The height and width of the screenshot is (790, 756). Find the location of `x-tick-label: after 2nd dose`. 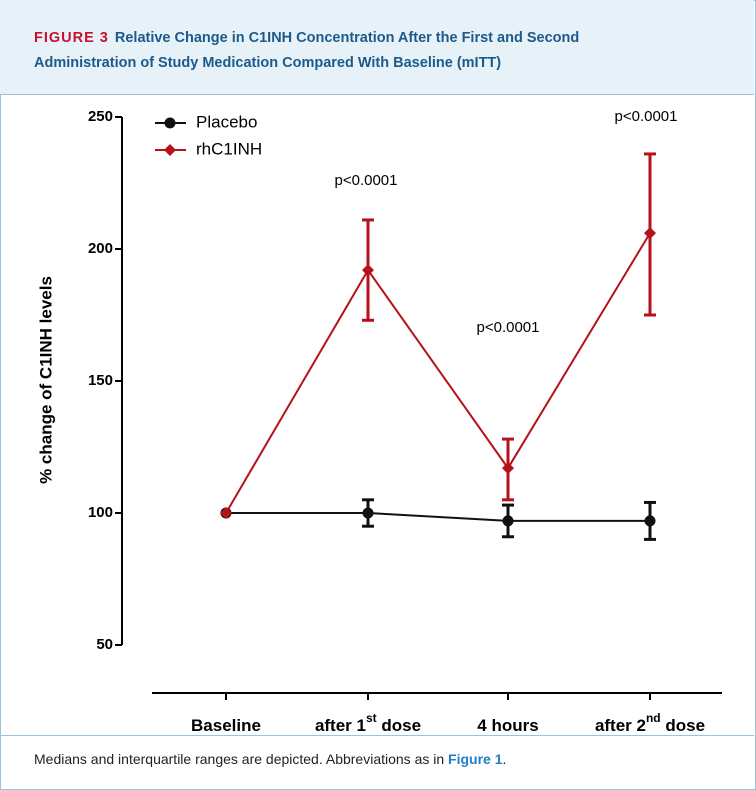

x-tick-label: after 2nd dose is located at coordinates (650, 723).